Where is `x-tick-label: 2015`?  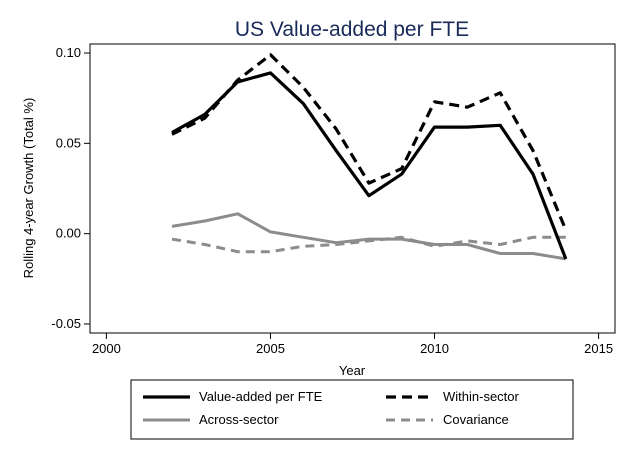
x-tick-label: 2015 is located at coordinates (598, 348).